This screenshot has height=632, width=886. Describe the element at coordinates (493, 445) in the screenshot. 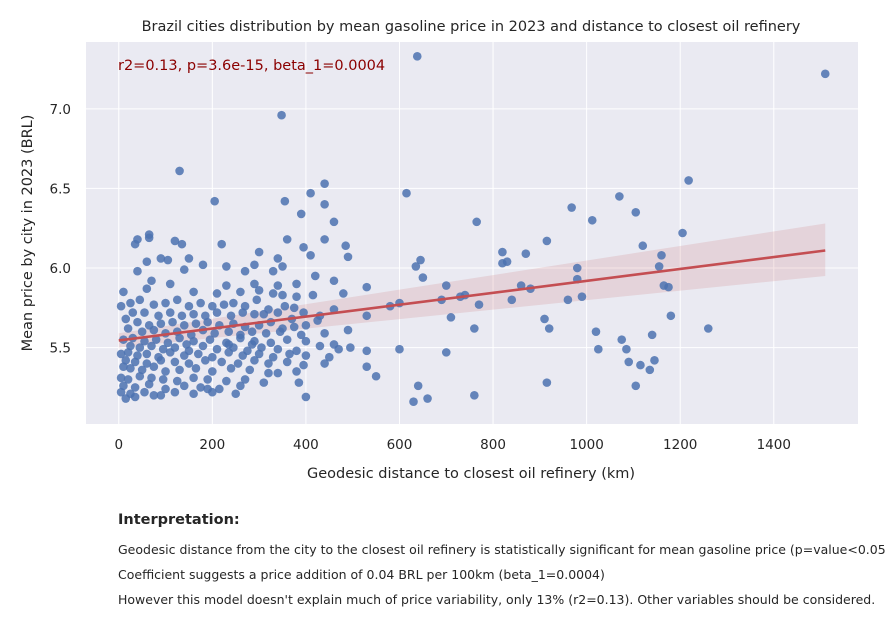

I see `x-tick-label: 800` at that location.